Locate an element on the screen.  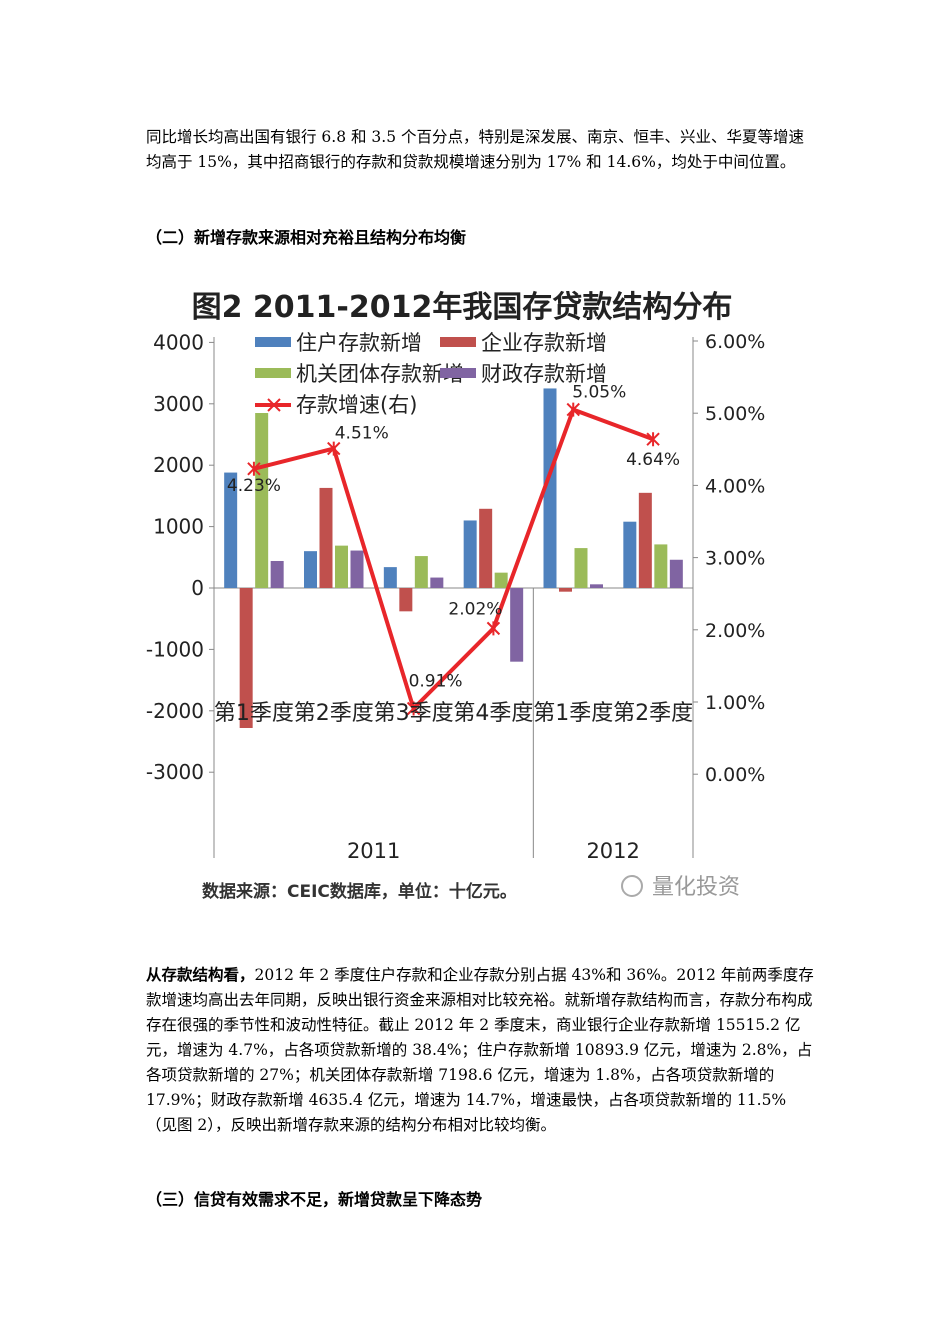
category-label: 第4季度 is located at coordinates (493, 713).